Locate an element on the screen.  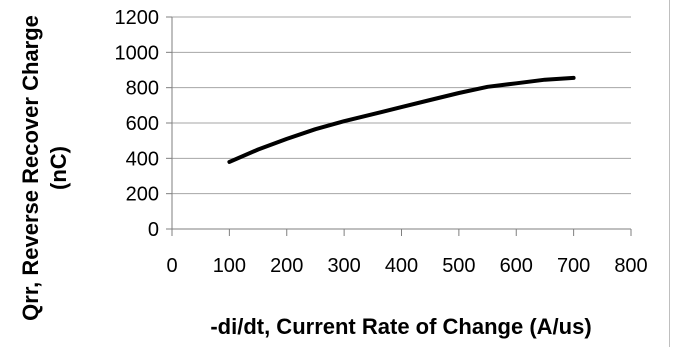
y-tick-label: 800 is located at coordinates (142, 89).